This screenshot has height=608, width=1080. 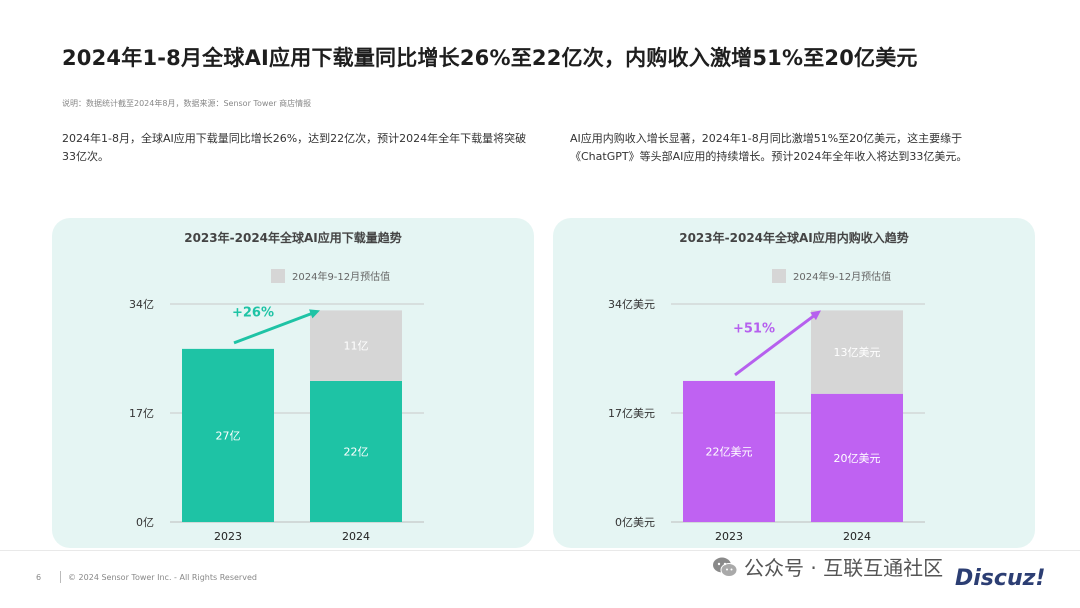 I want to click on bar-value-label: 27亿, so click(x=228, y=435).